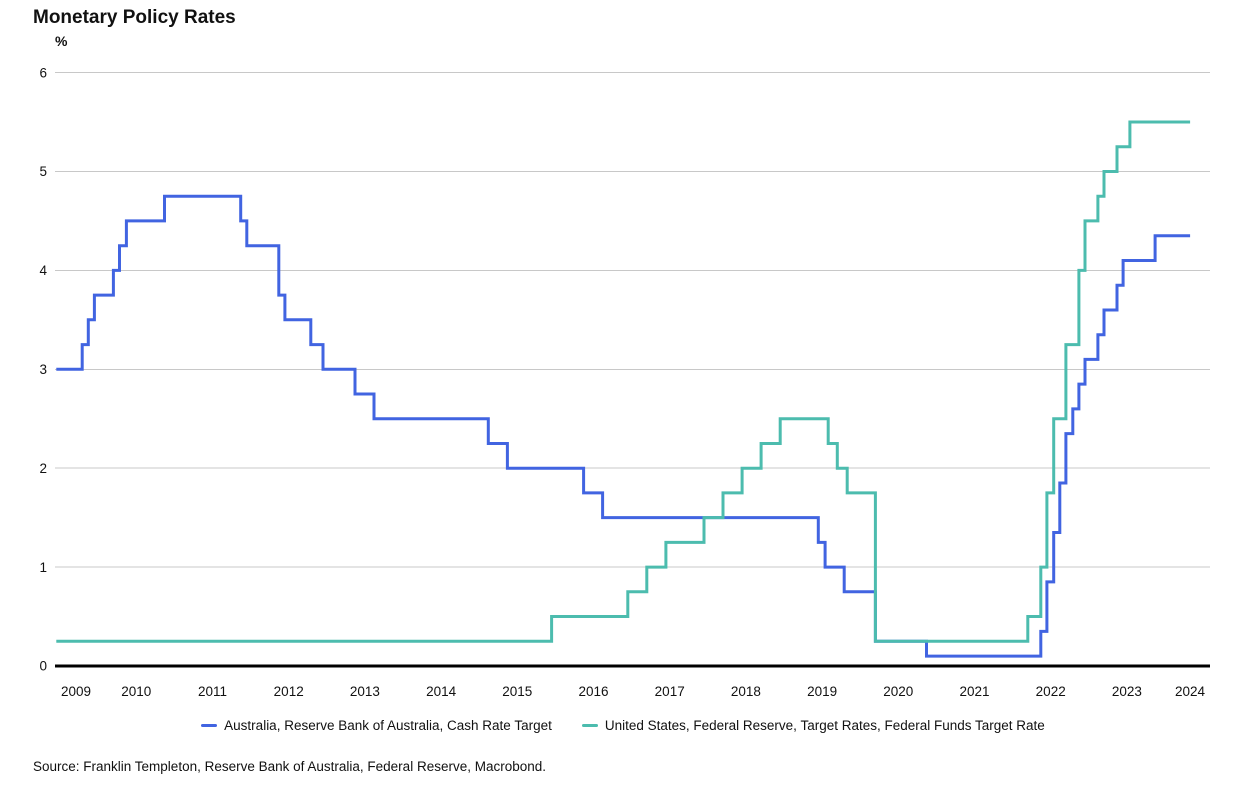 This screenshot has width=1246, height=802. What do you see at coordinates (1051, 691) in the screenshot?
I see `svg-text: 2022` at bounding box center [1051, 691].